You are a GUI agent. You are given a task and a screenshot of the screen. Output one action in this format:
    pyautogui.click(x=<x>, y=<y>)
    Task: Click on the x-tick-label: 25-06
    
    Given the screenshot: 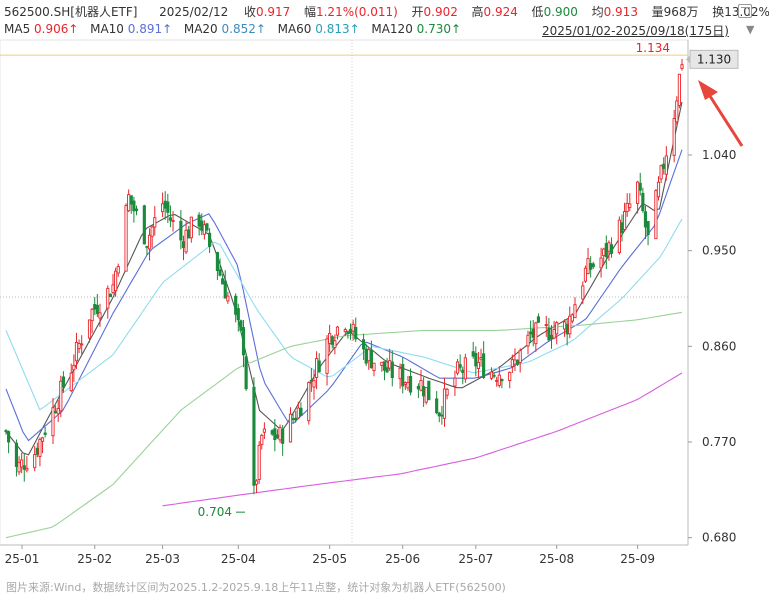 What is the action you would take?
    pyautogui.click(x=402, y=559)
    